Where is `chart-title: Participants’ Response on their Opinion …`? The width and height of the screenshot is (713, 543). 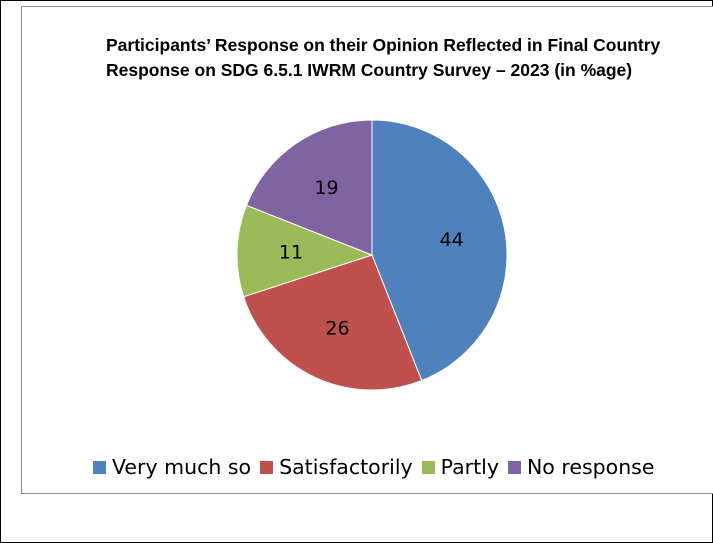
chart-title: Participants’ Response on their Opinion … is located at coordinates (383, 57).